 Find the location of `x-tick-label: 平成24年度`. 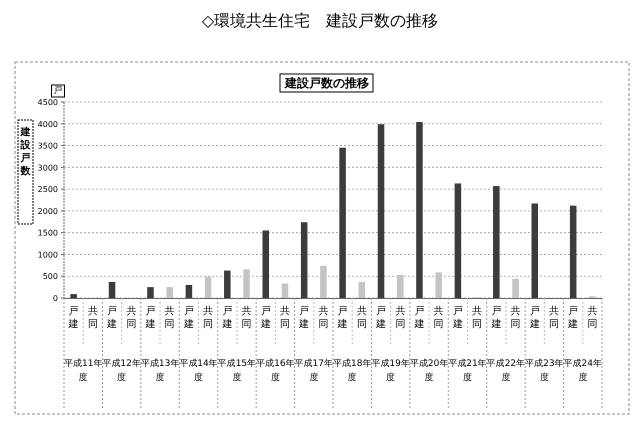

x-tick-label: 平成24年度 is located at coordinates (583, 370).